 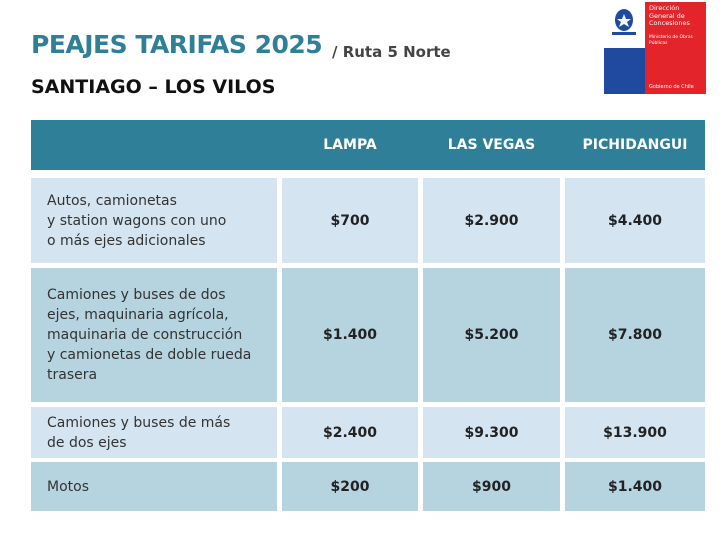 I want to click on header-row, so click(x=368, y=145).